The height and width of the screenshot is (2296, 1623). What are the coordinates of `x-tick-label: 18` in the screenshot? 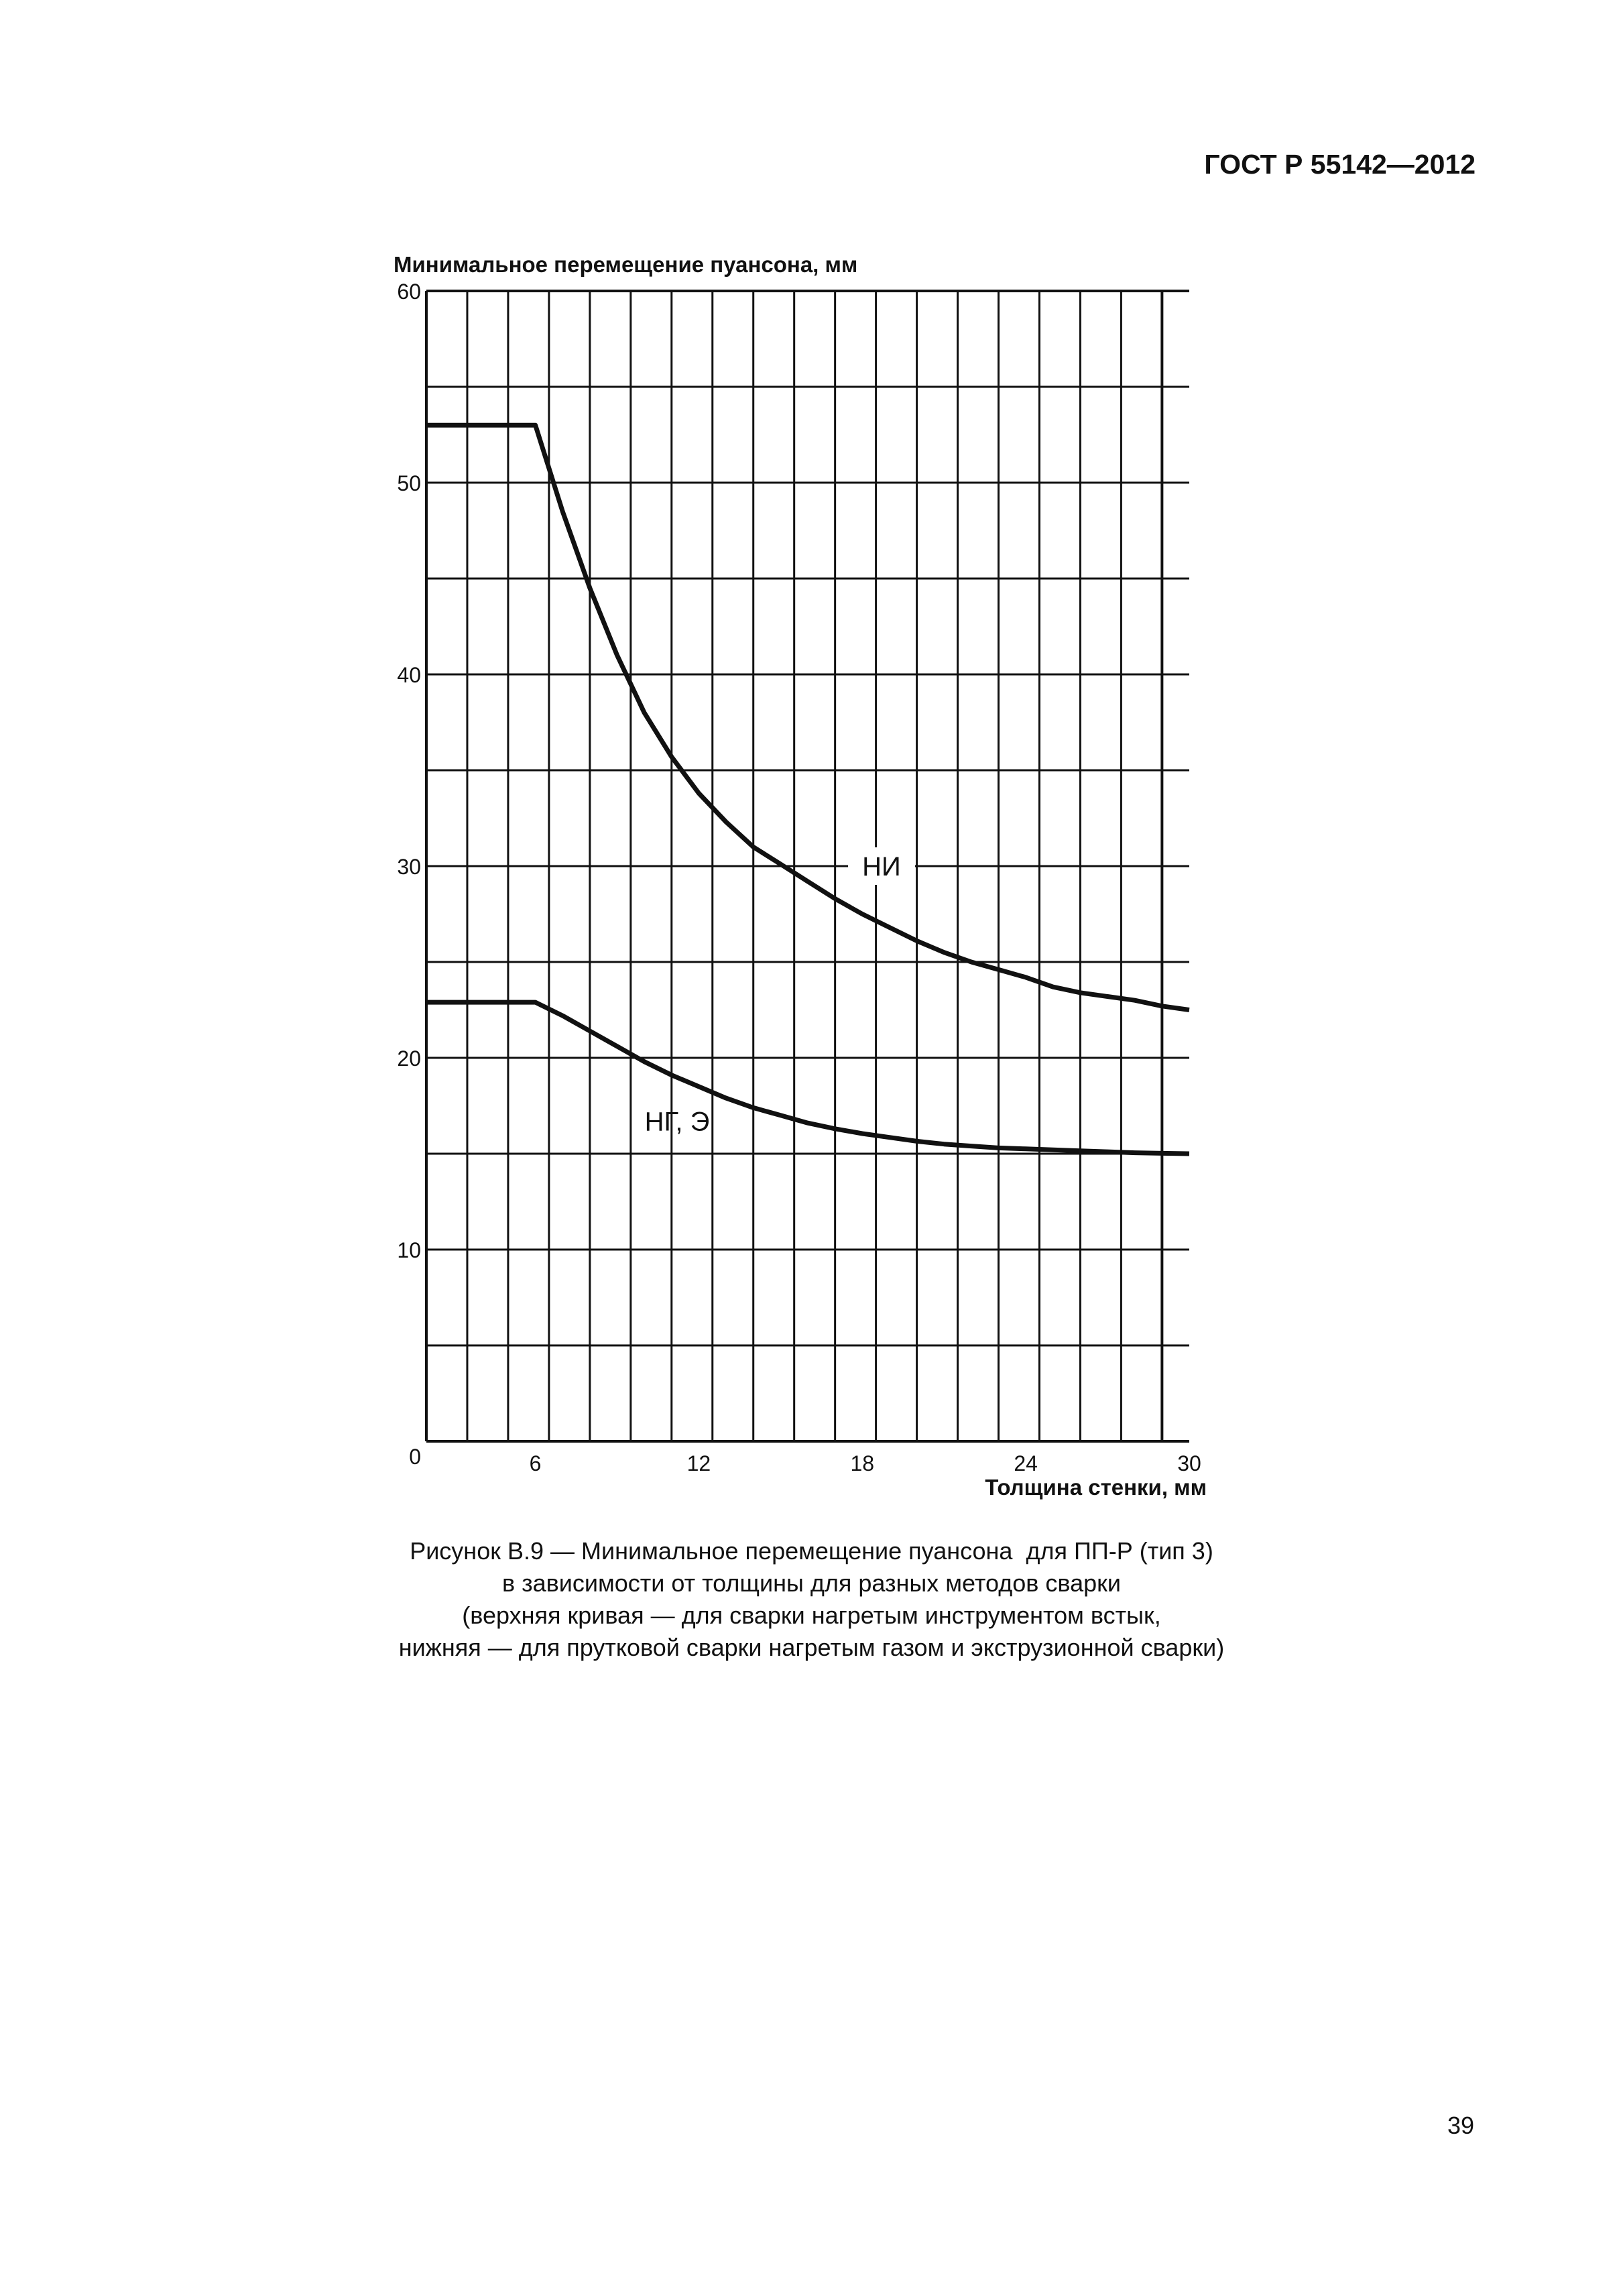 It's located at (862, 1463).